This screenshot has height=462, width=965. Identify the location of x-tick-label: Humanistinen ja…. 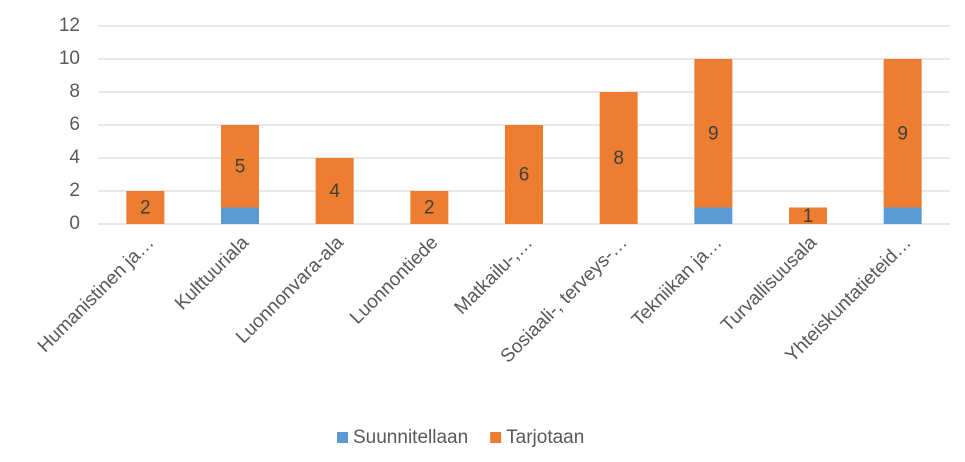
(96, 294).